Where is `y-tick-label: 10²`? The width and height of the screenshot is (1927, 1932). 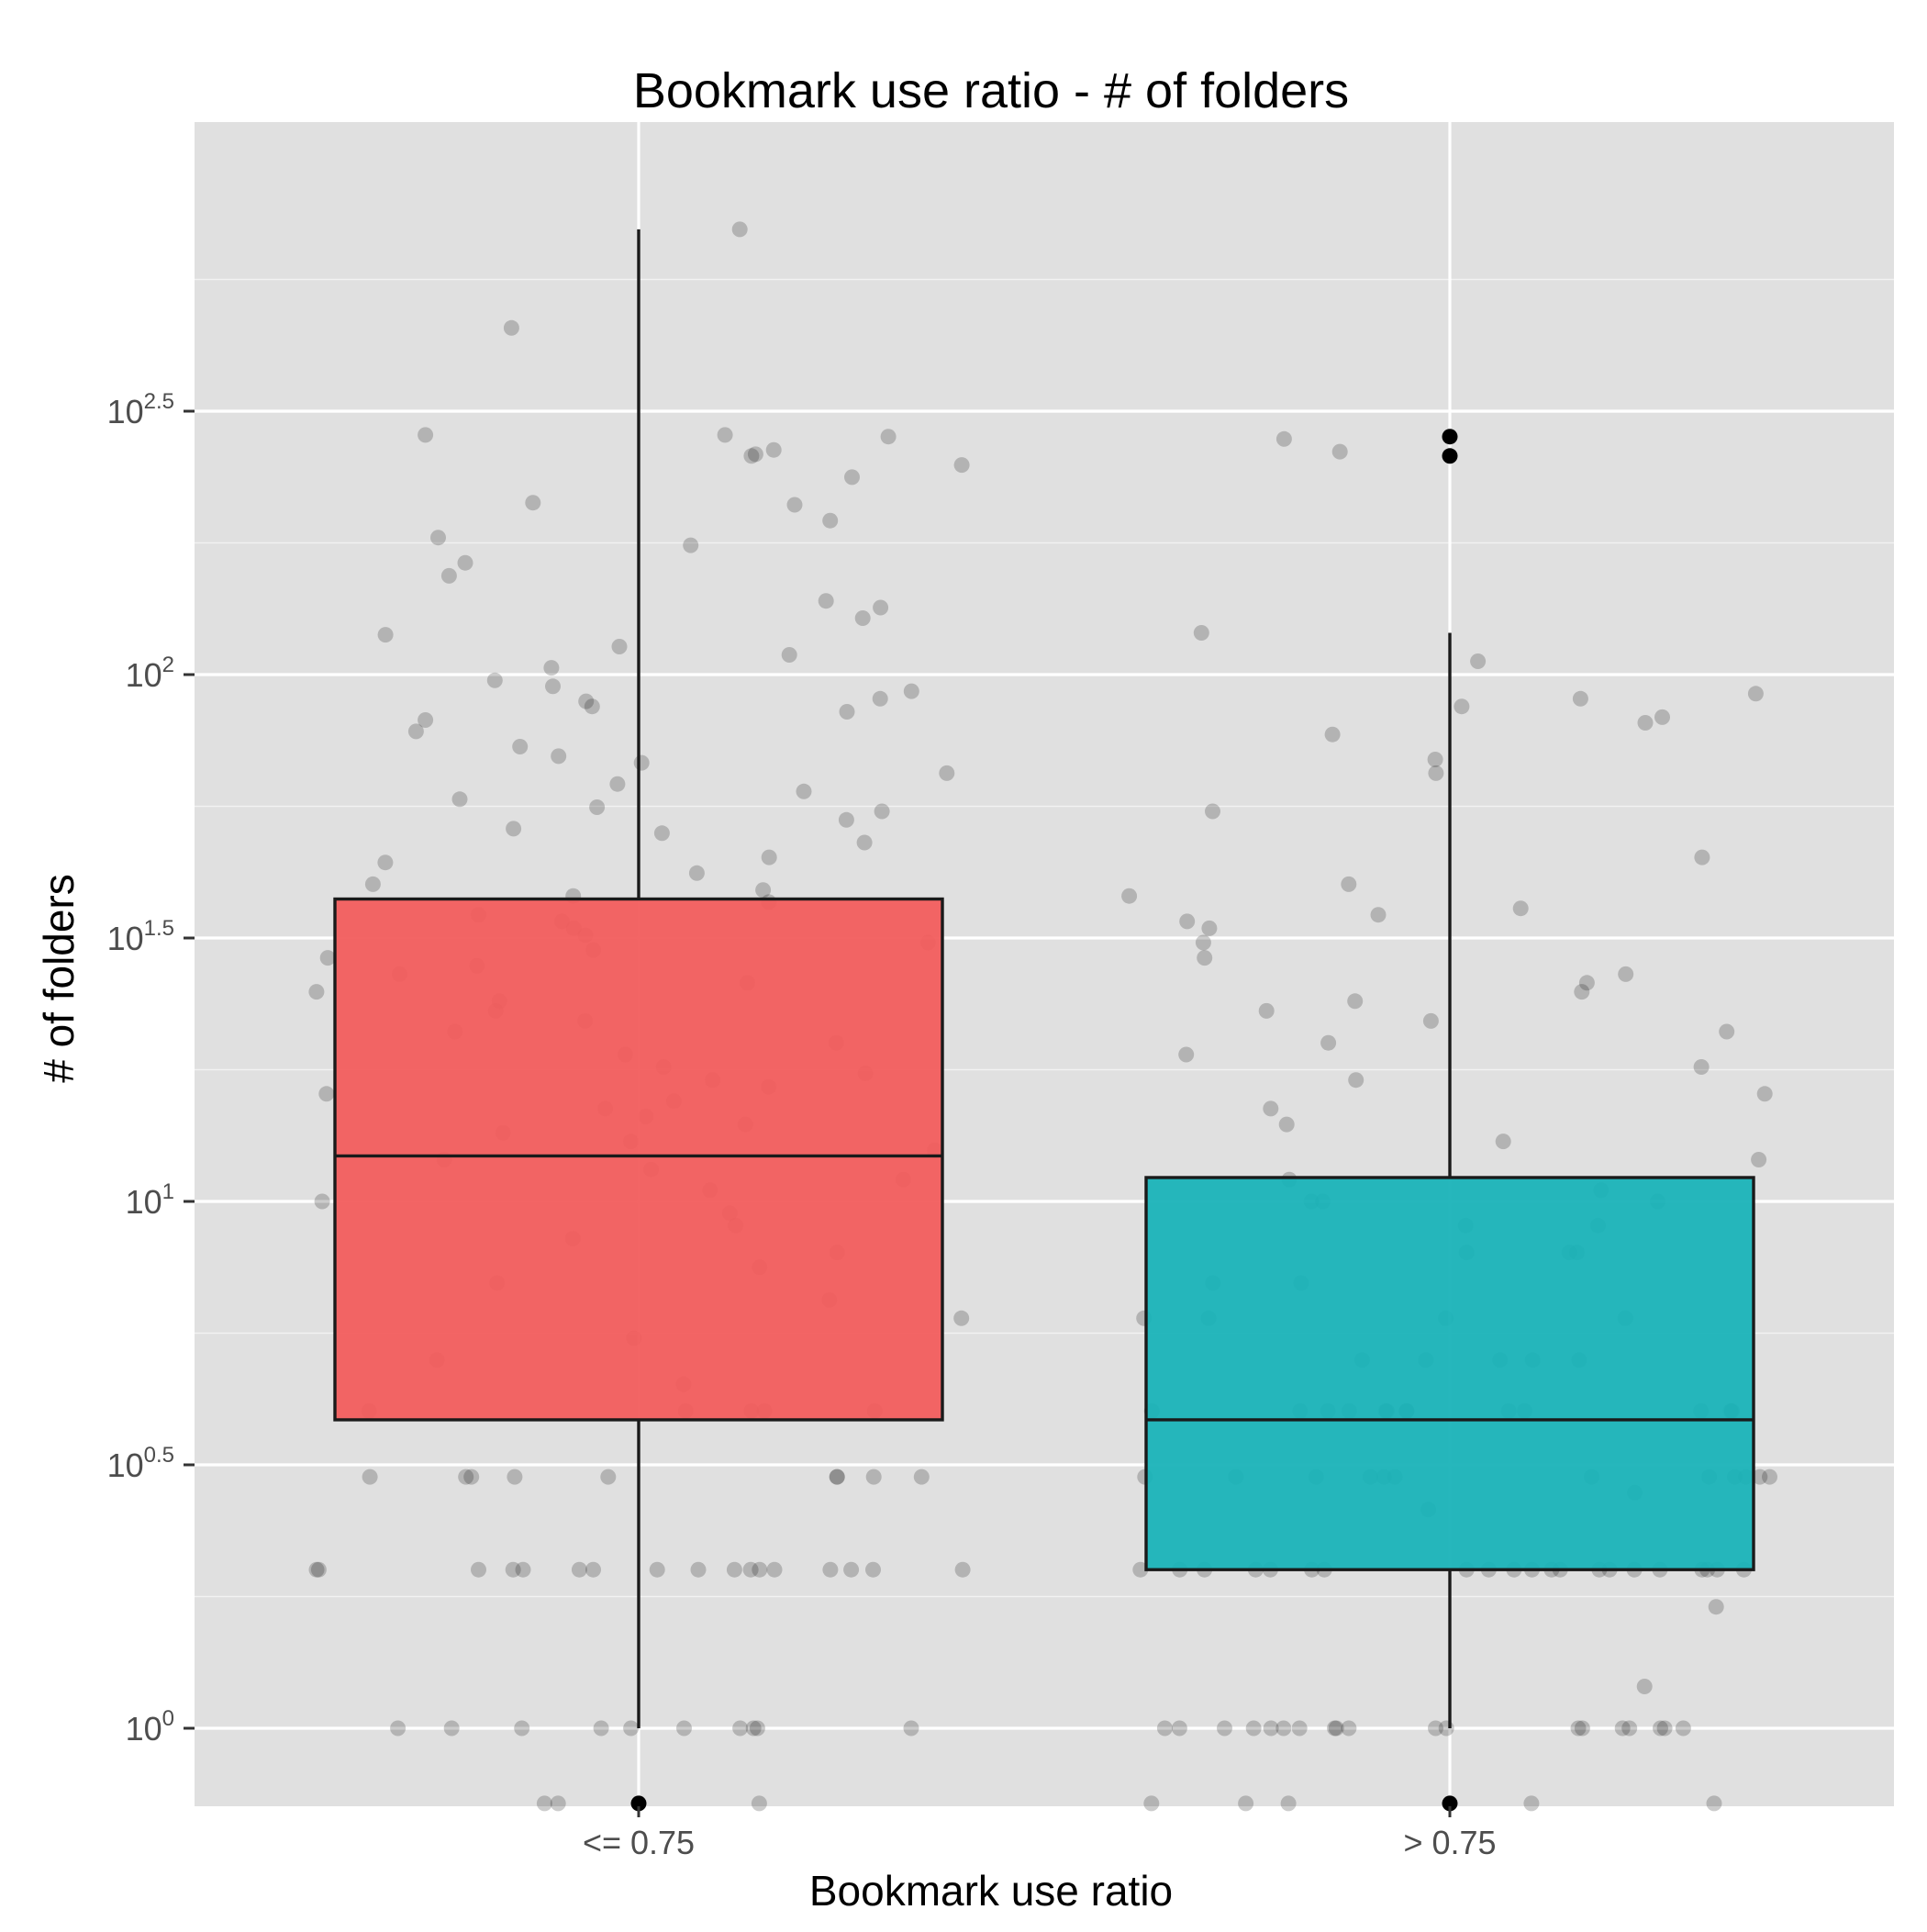
y-tick-label: 10² is located at coordinates (150, 673).